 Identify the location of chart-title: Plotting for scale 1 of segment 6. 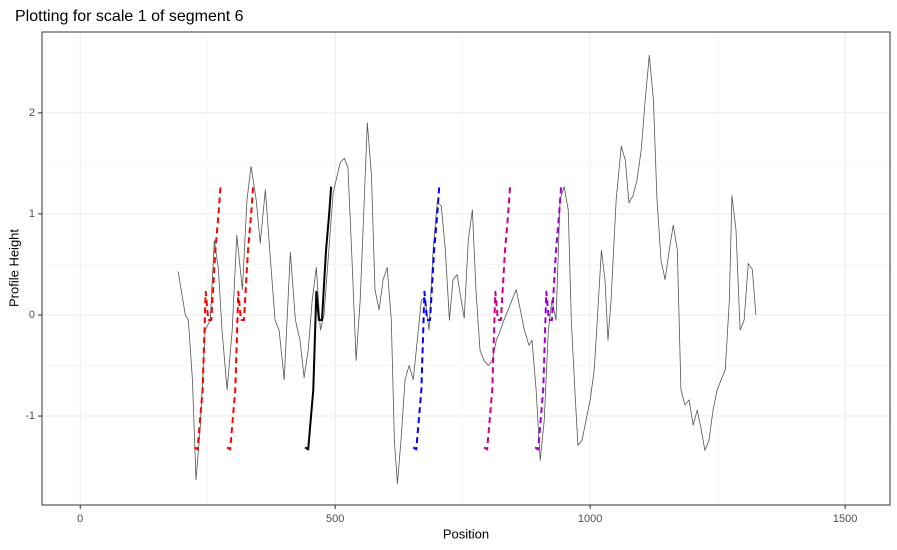
(129, 16).